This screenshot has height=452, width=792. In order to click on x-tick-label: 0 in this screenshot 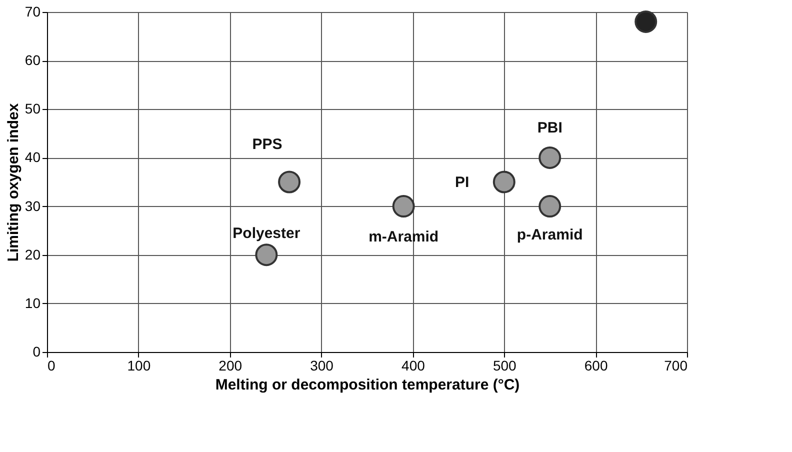, I will do `click(52, 366)`.